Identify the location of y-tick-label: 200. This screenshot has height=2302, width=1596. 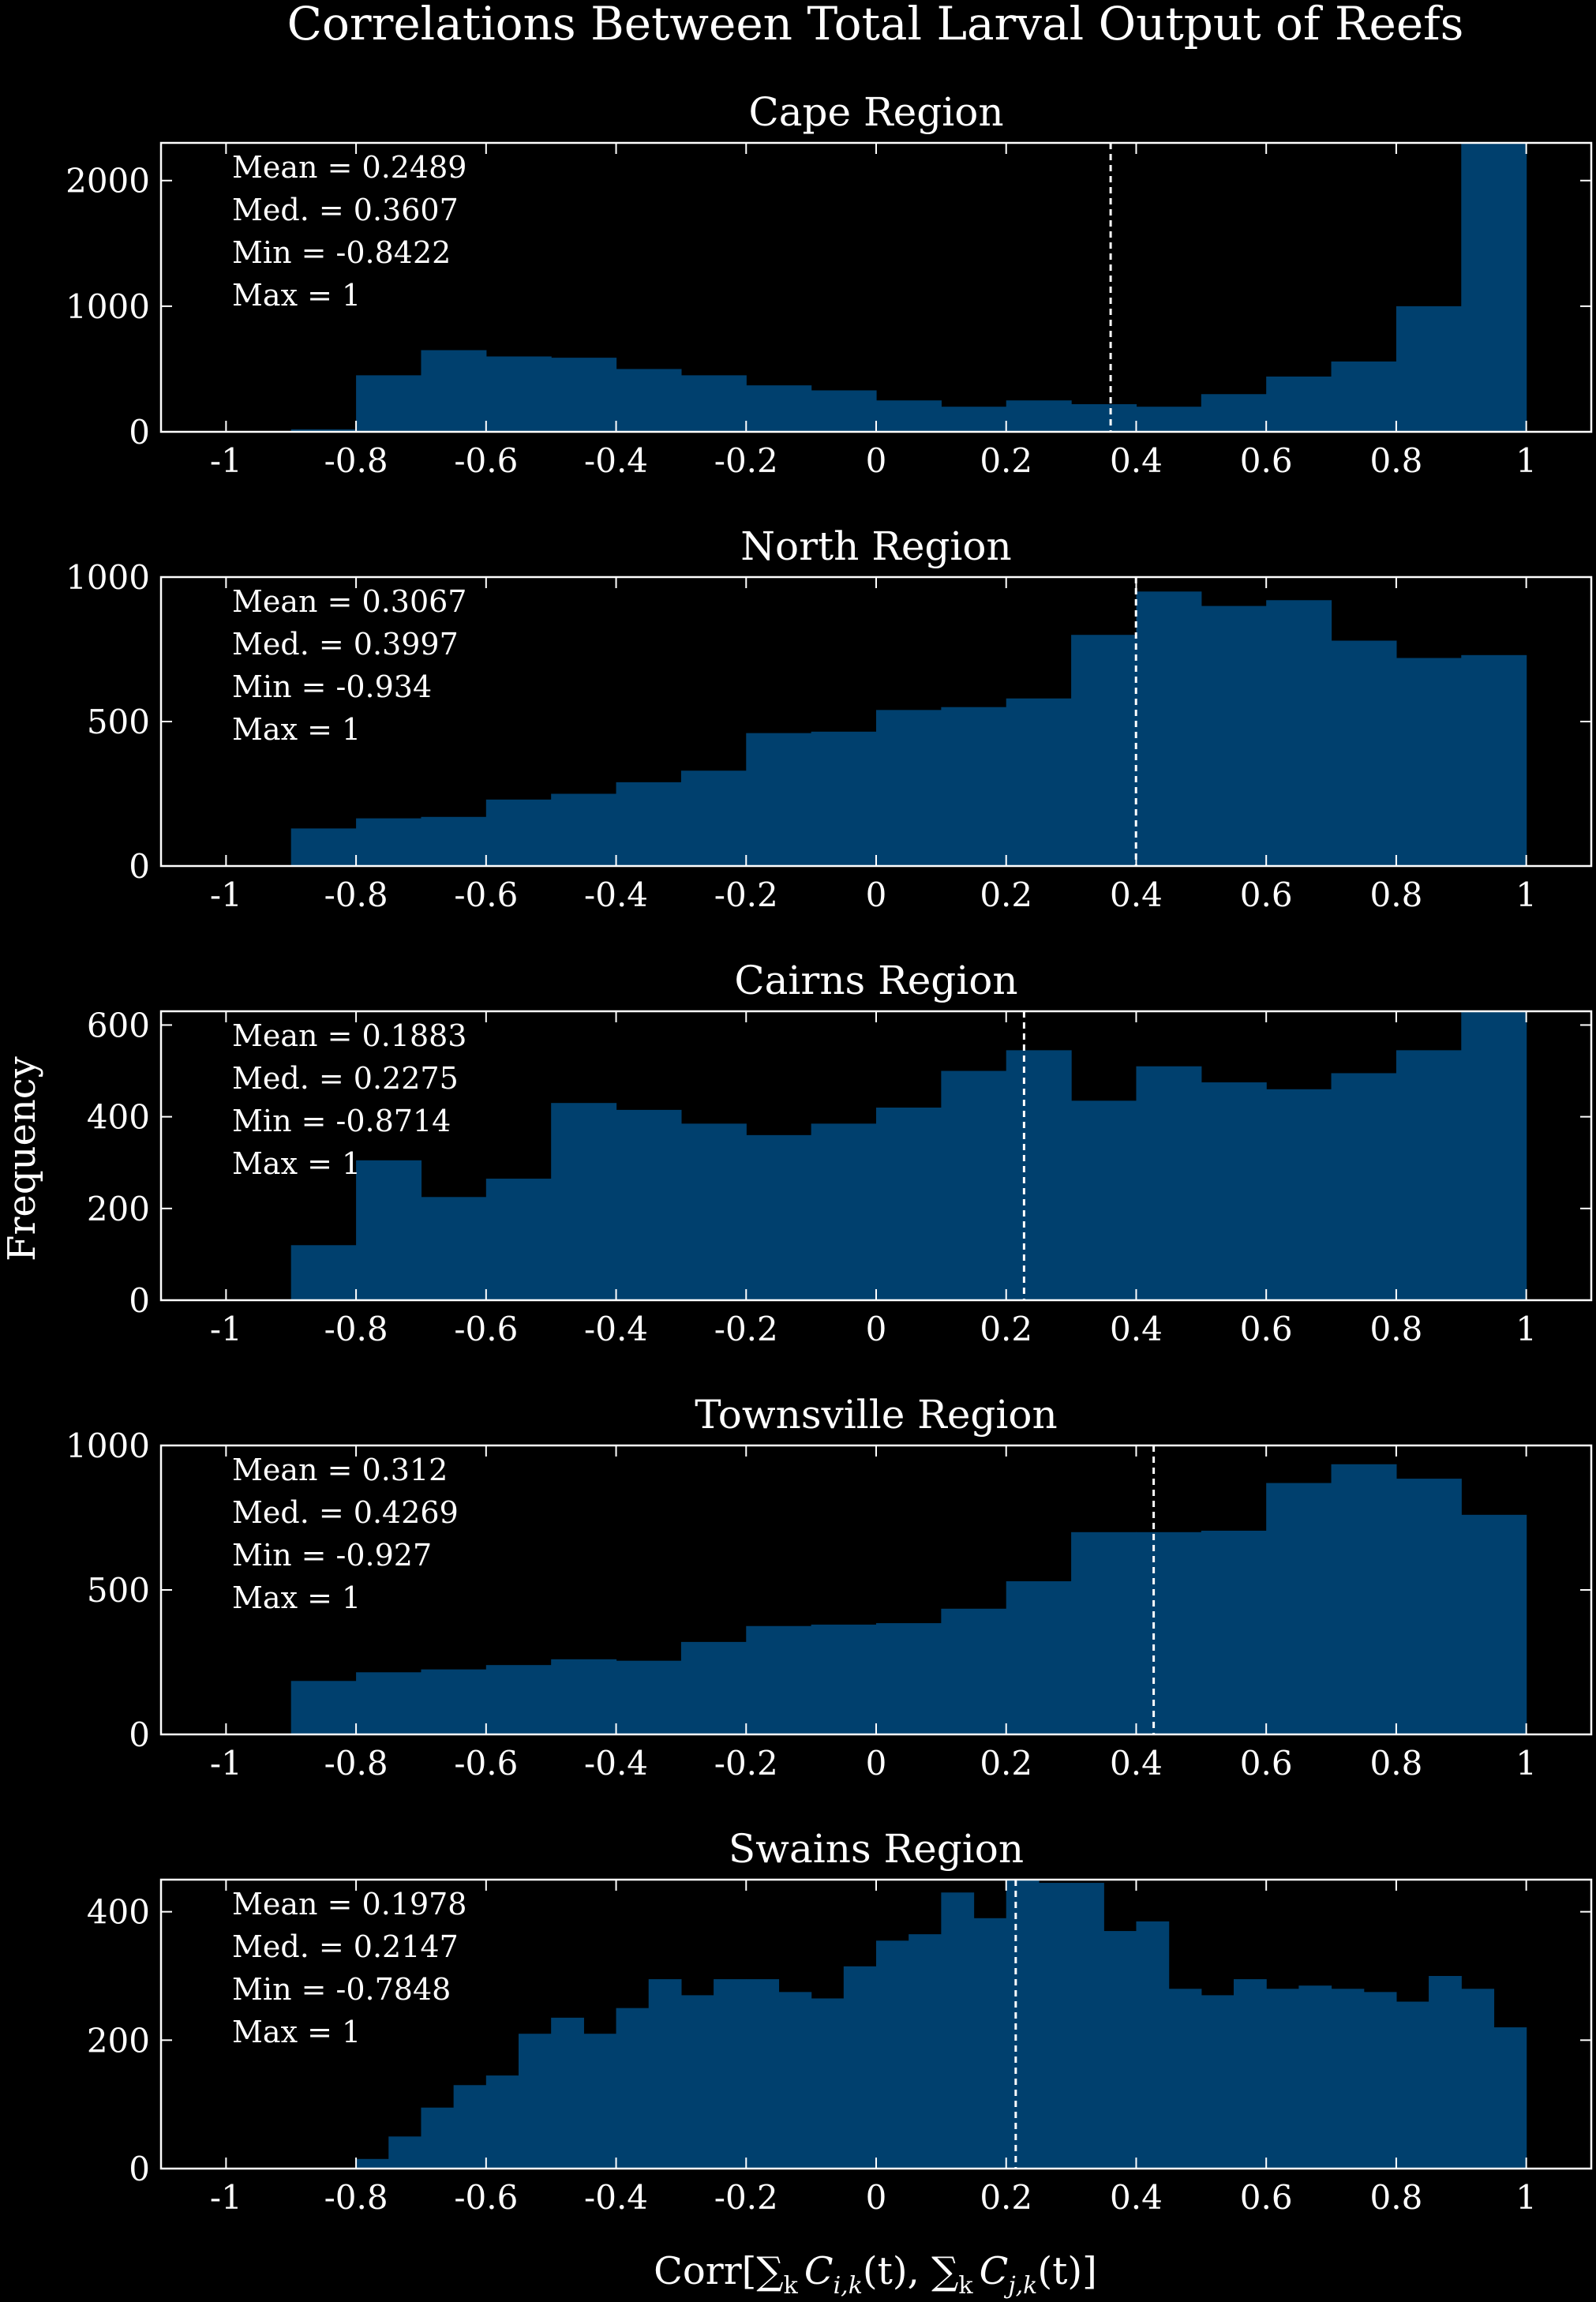
(119, 1209).